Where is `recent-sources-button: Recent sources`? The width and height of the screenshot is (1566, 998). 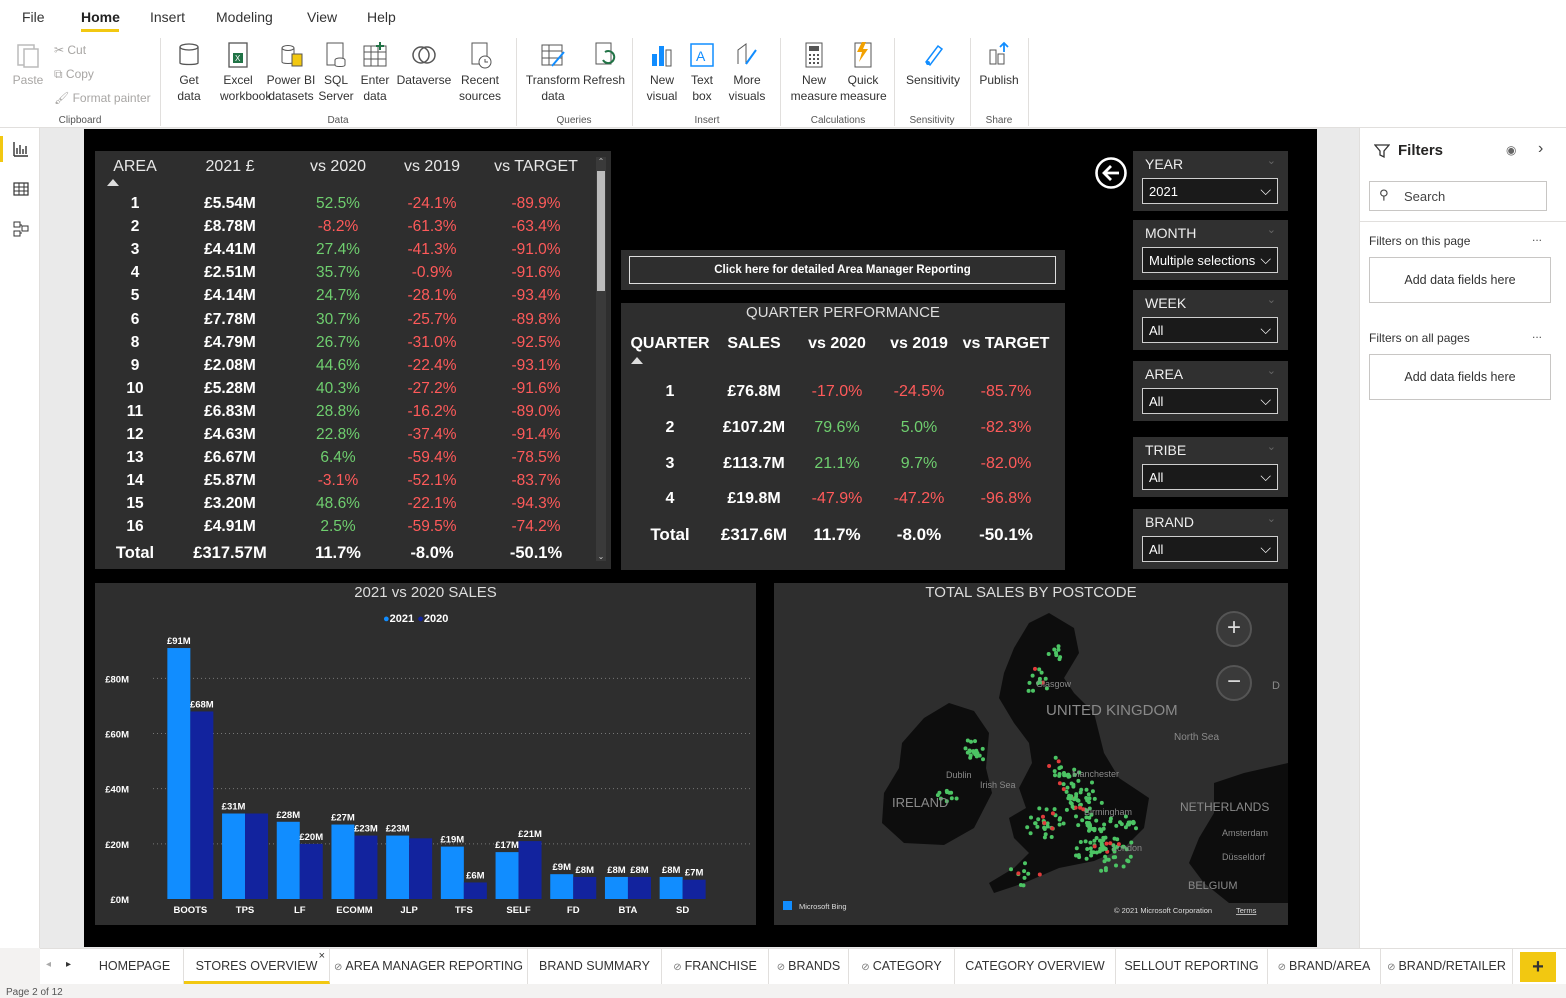
recent-sources-button: Recent sources is located at coordinates (480, 72).